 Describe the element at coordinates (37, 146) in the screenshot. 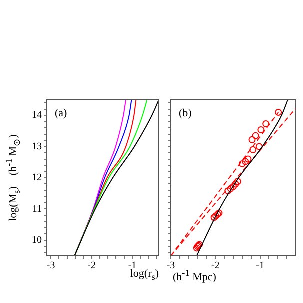

I see `y-tick-label: 13` at that location.